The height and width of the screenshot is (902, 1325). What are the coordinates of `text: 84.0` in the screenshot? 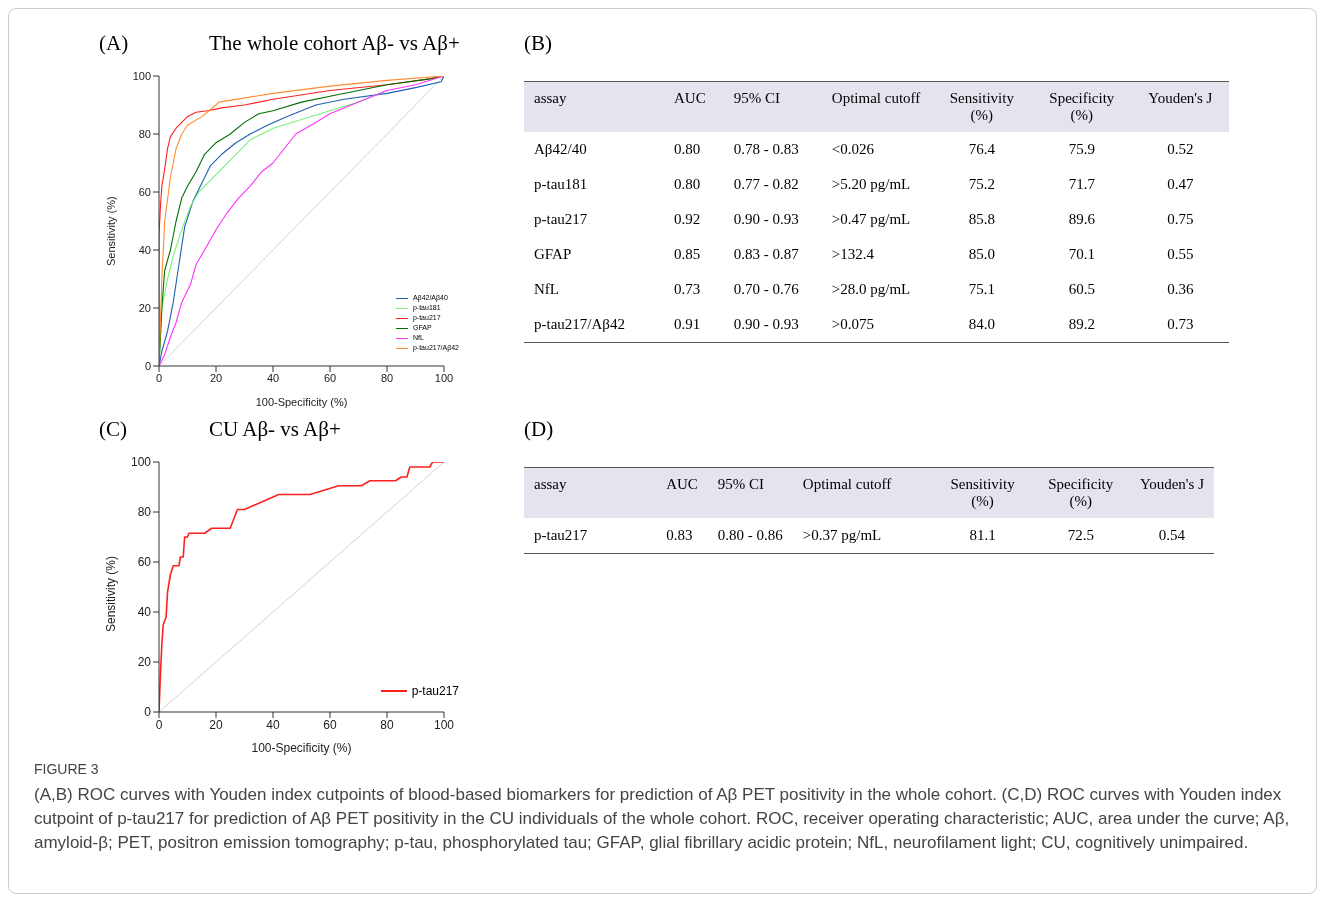 It's located at (981, 324).